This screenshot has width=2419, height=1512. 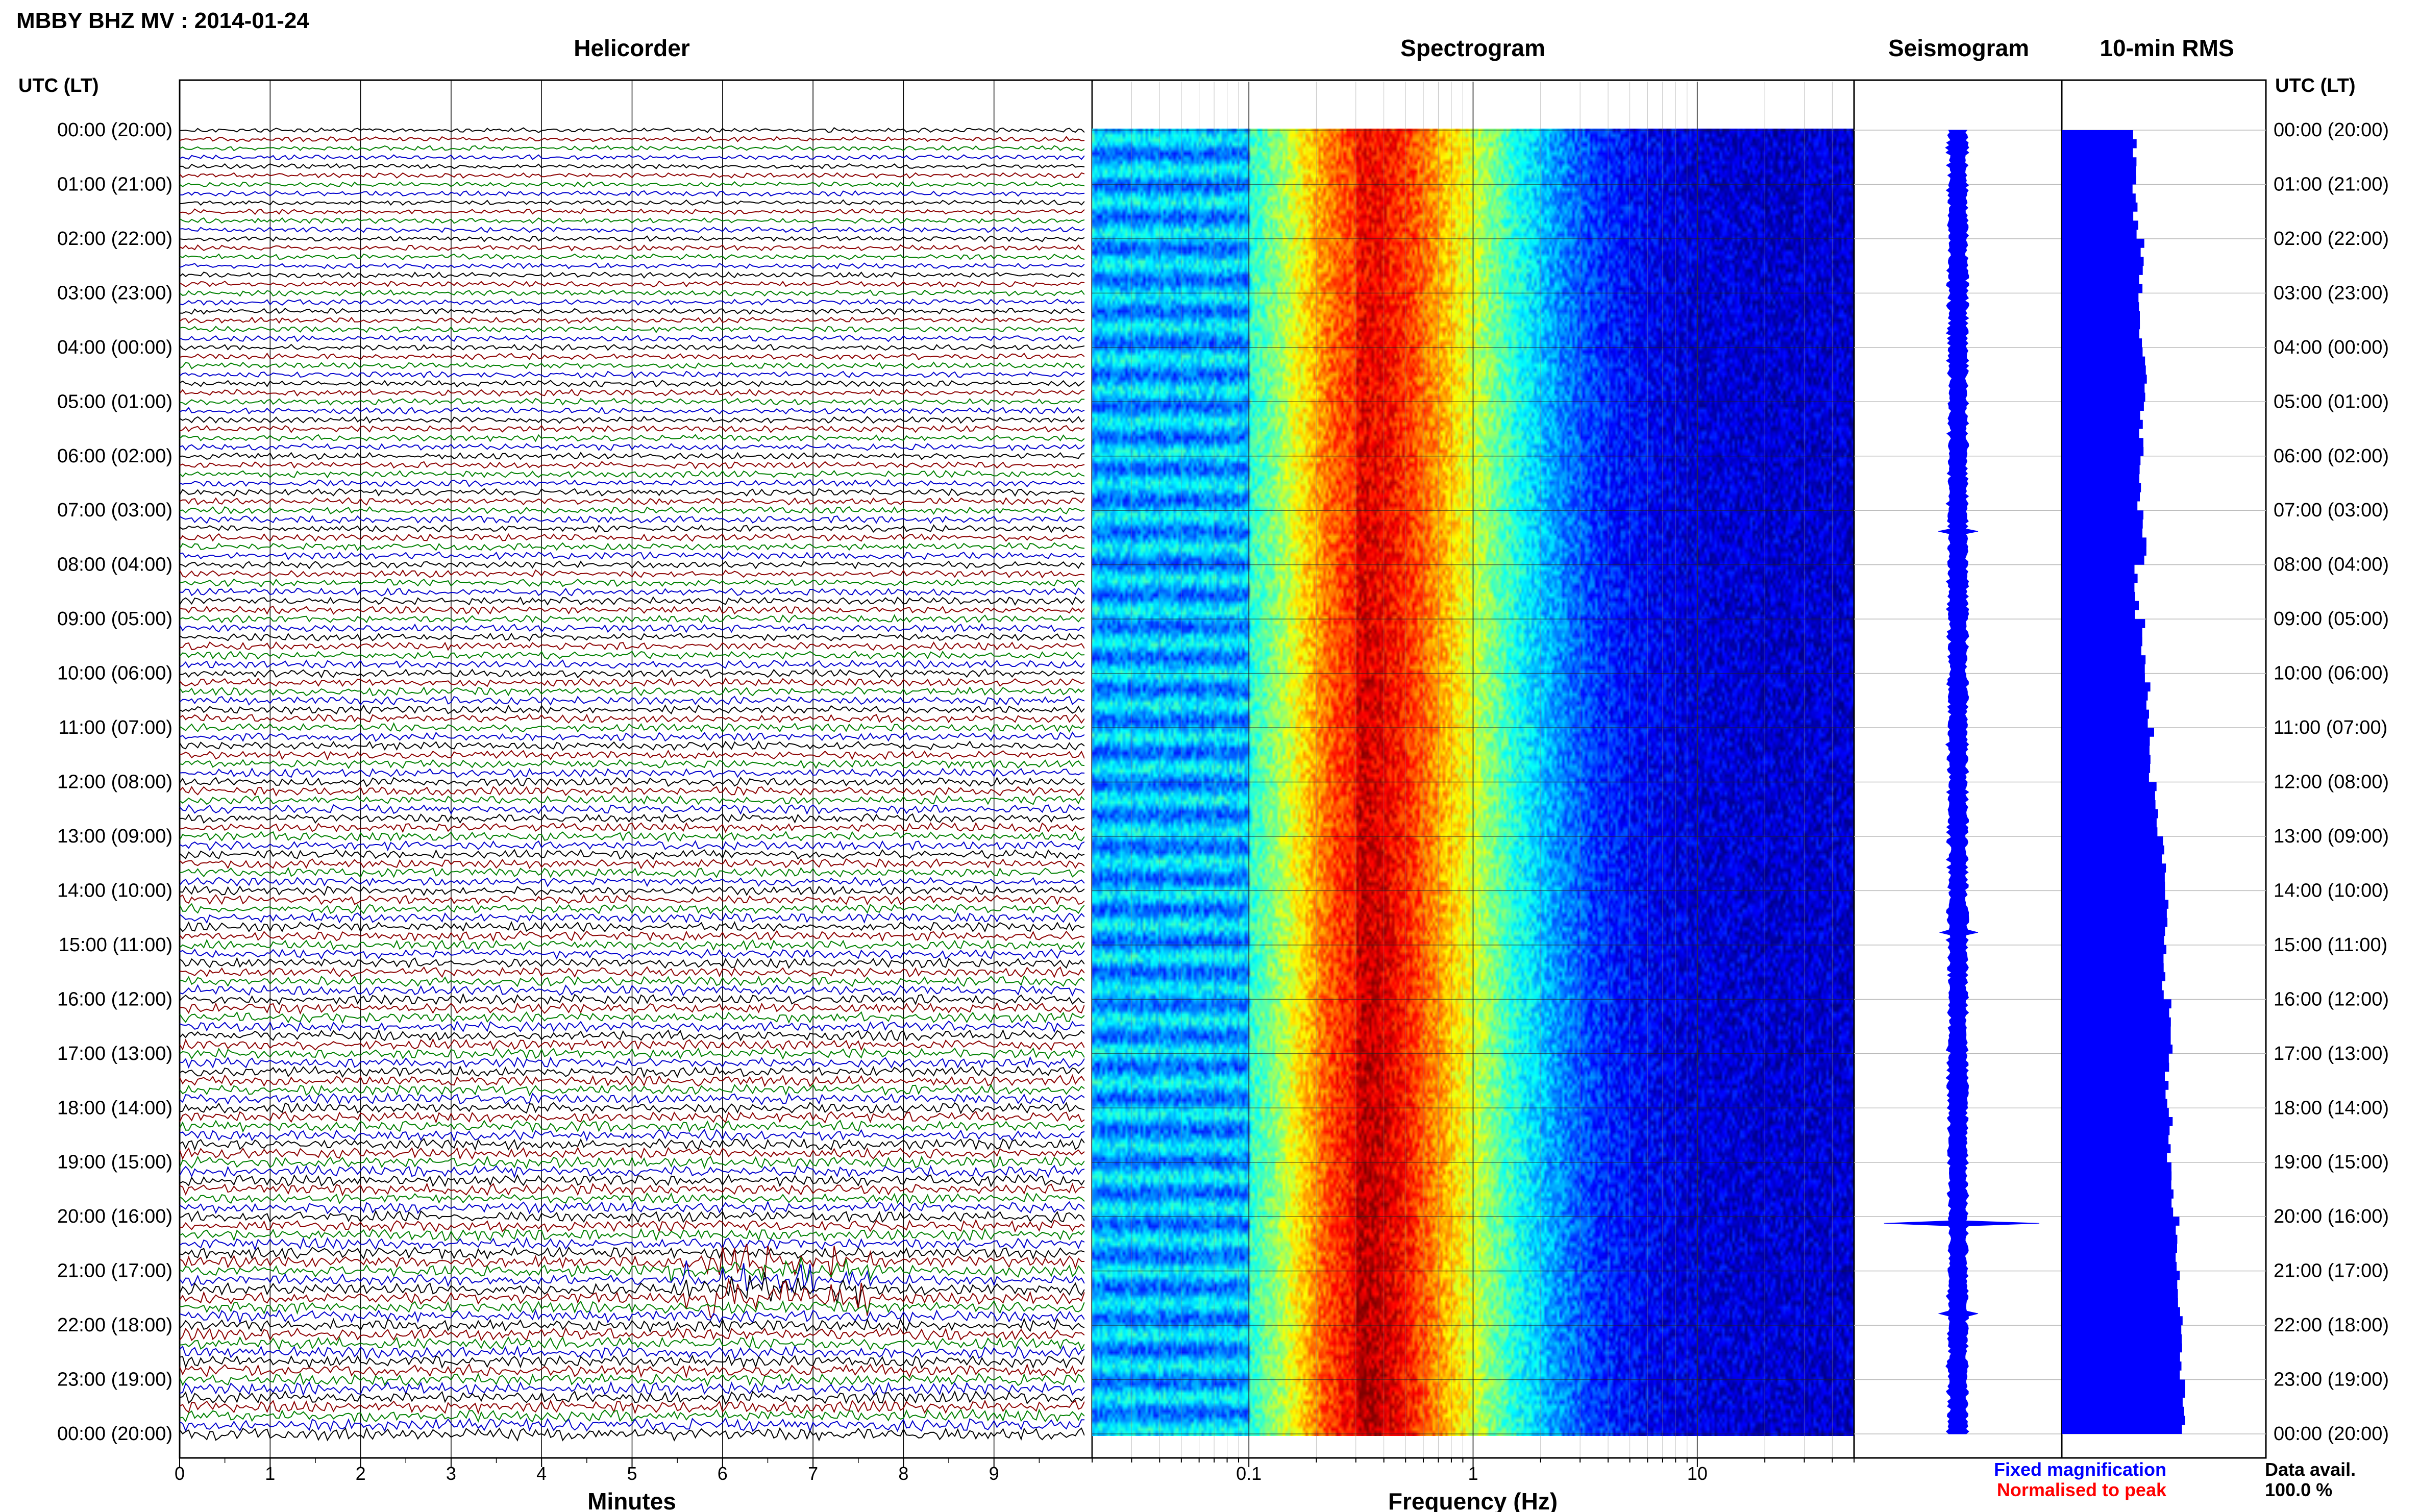 What do you see at coordinates (2123, 782) in the screenshot?
I see `rms-bars` at bounding box center [2123, 782].